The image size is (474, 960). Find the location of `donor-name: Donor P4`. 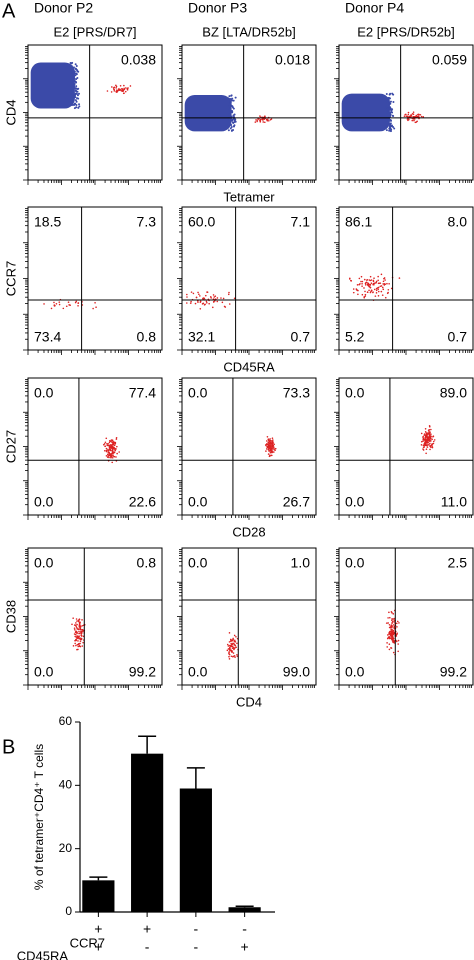

donor-name: Donor P4 is located at coordinates (374, 8).